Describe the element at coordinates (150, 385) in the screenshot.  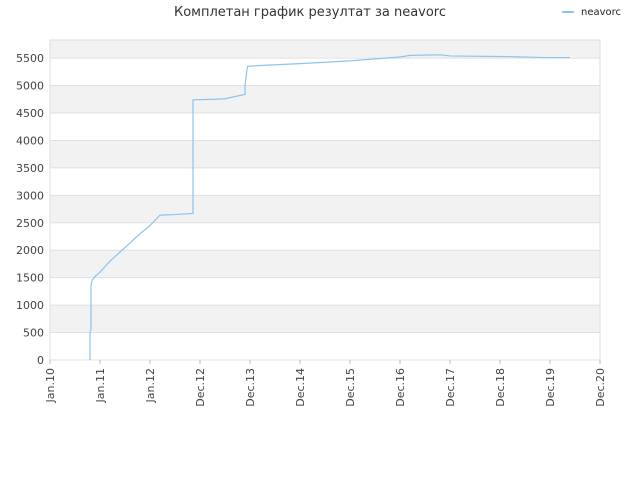
I see `x-tick-label: Jan.12` at that location.